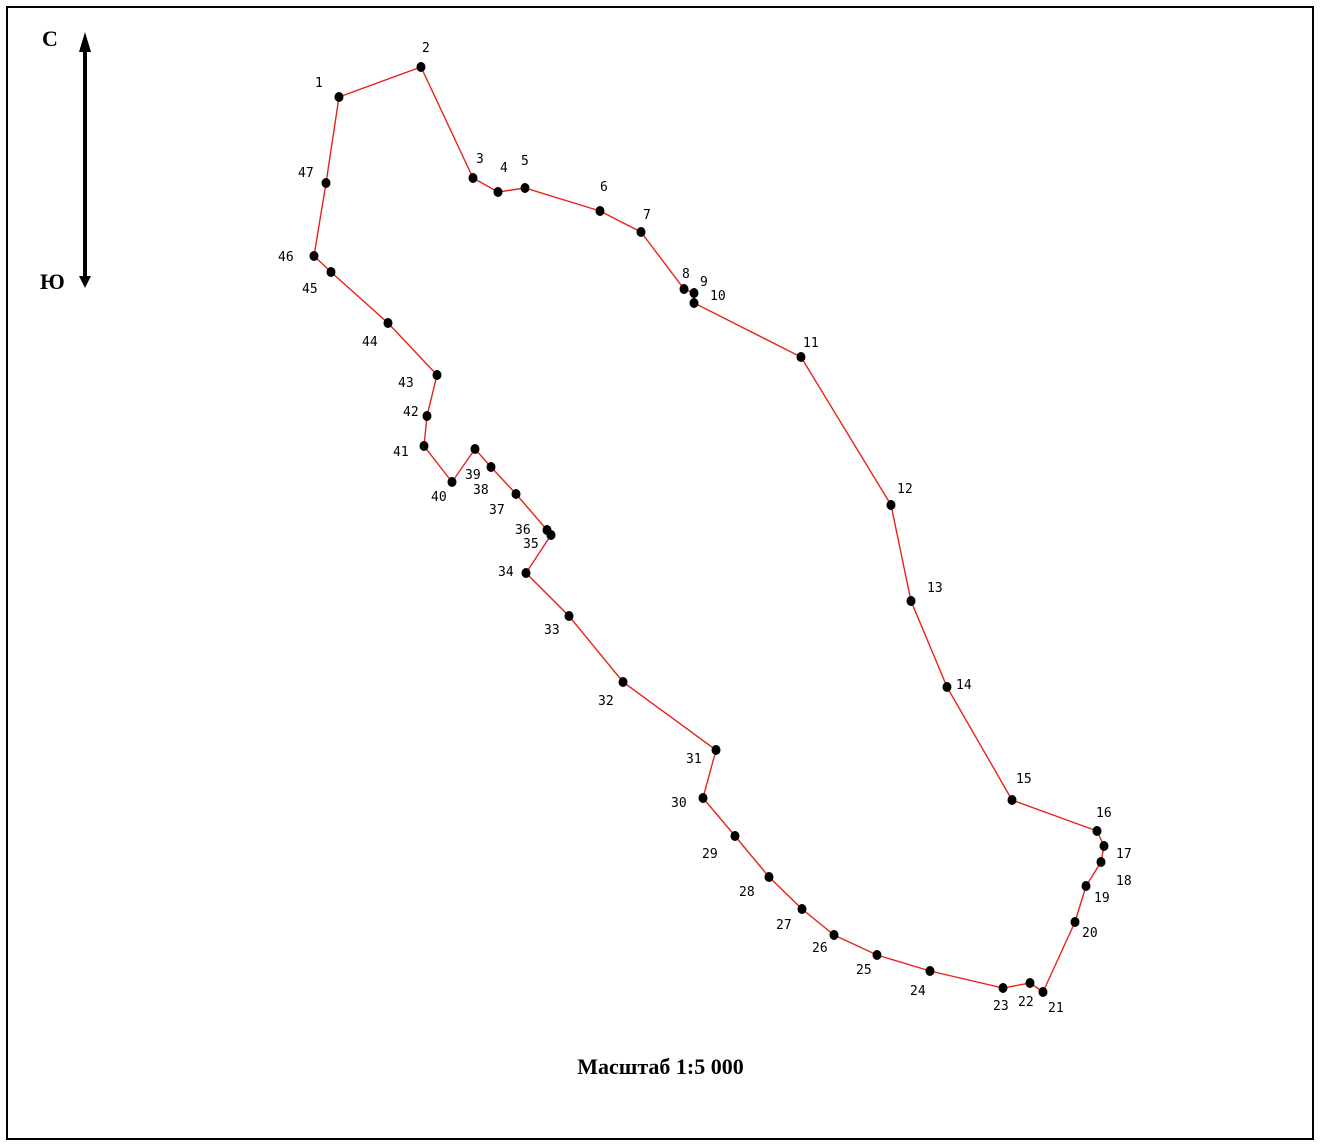  I want to click on point-label: 21, so click(1056, 1008).